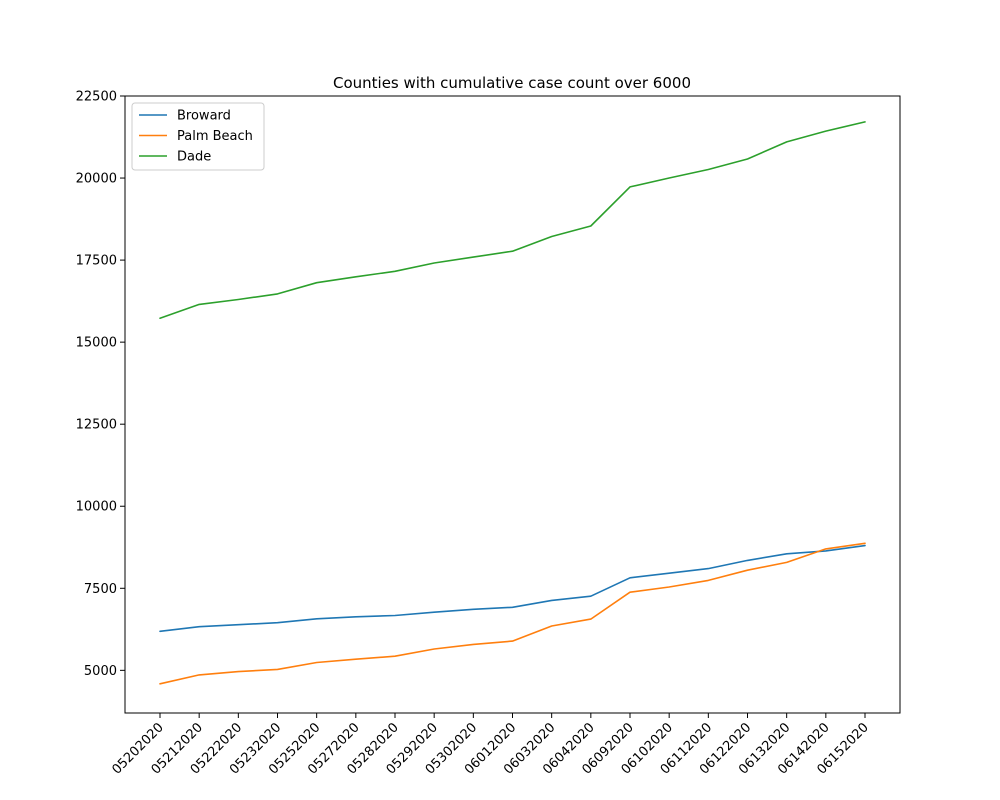  Describe the element at coordinates (96, 507) in the screenshot. I see `y-tick-label: 10000` at that location.